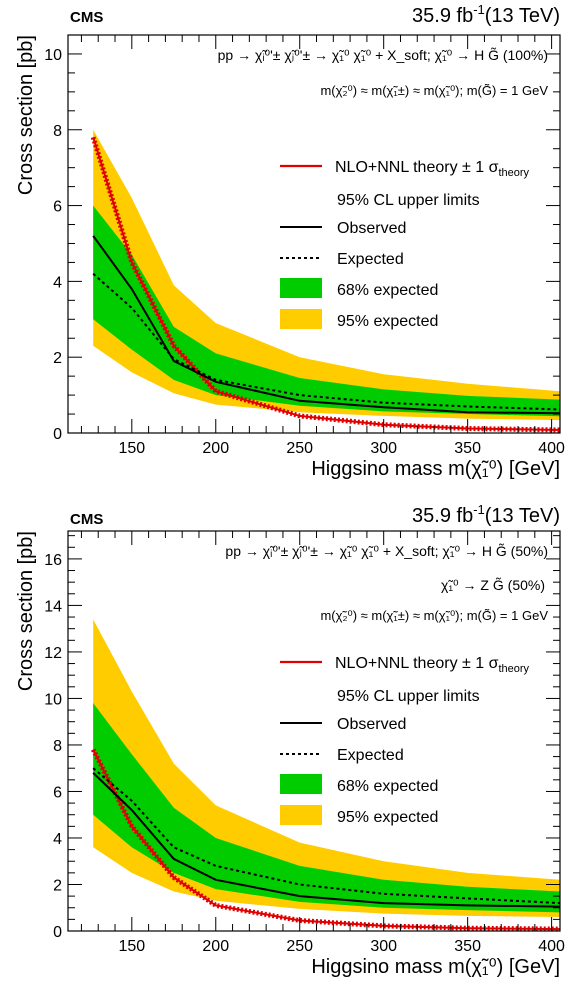 The width and height of the screenshot is (575, 998). Describe the element at coordinates (486, 14) in the screenshot. I see `lumi-label-top: 35.9 fb-1(13 TeV)` at that location.